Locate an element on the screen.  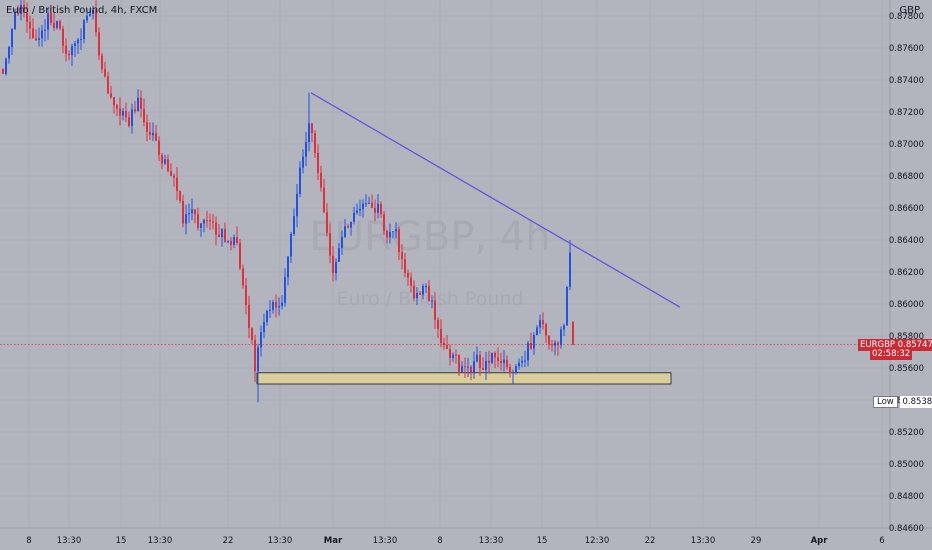
watermark-symbol: EURGBP, 4h is located at coordinates (429, 237).